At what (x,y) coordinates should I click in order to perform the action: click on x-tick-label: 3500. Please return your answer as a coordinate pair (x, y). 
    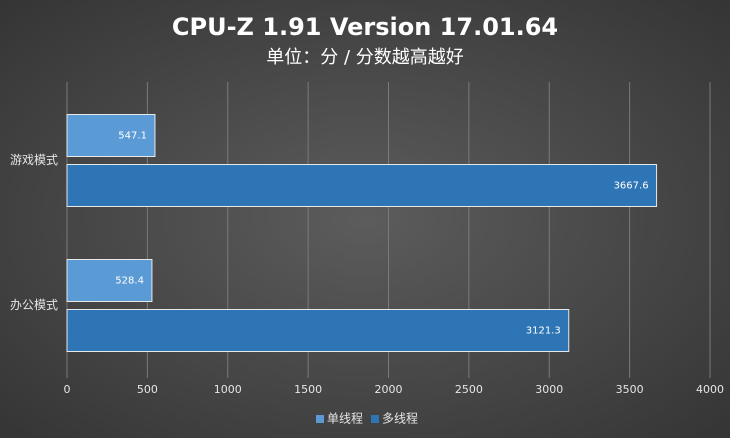
    Looking at the image, I should click on (630, 389).